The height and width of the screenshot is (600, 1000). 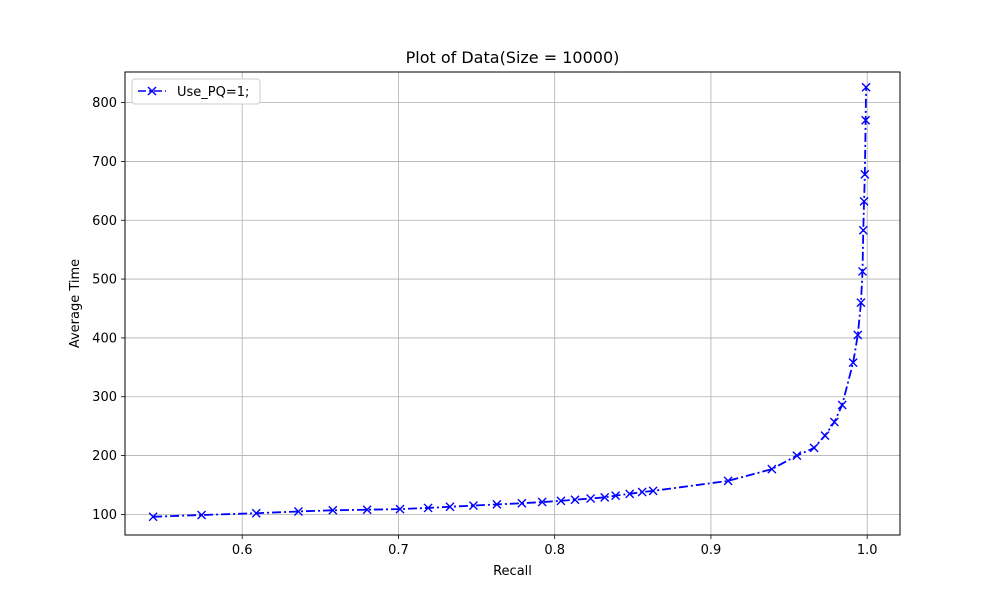 I want to click on x-axis-label: Recall, so click(x=512, y=571).